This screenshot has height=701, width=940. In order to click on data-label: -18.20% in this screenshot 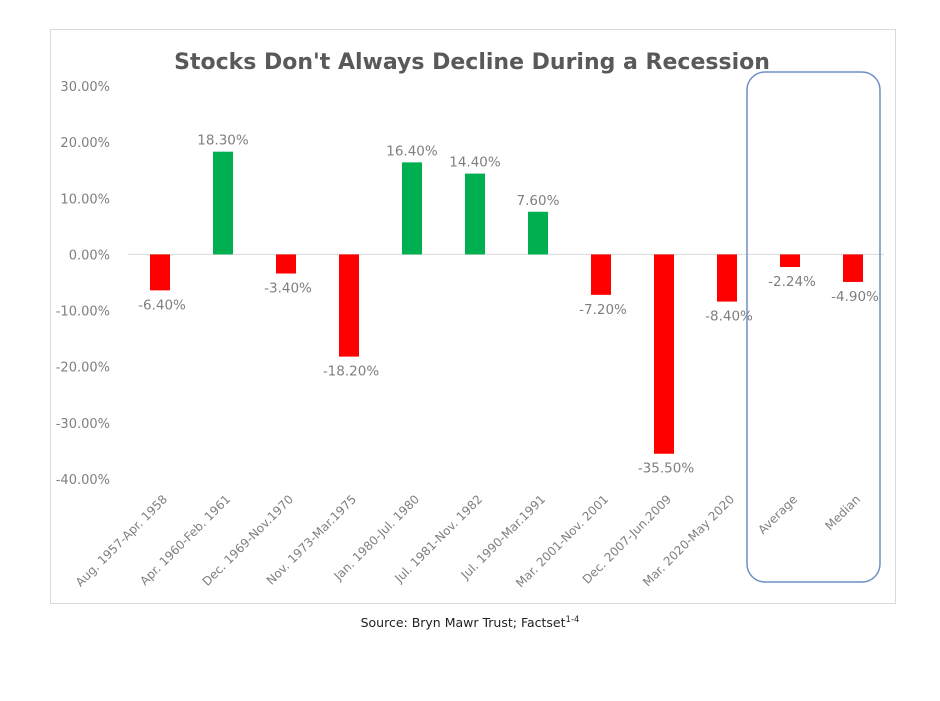, I will do `click(351, 372)`.